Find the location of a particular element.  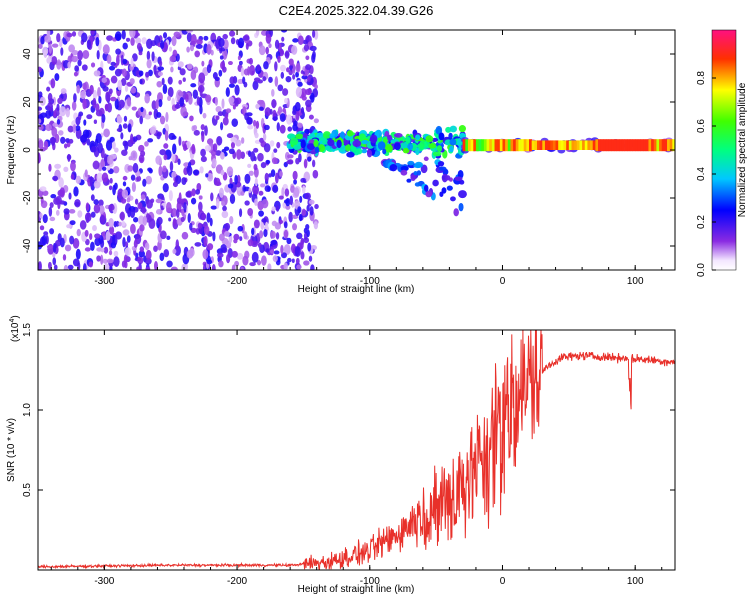

colorbar-tick-label: 0.2 is located at coordinates (701, 222).